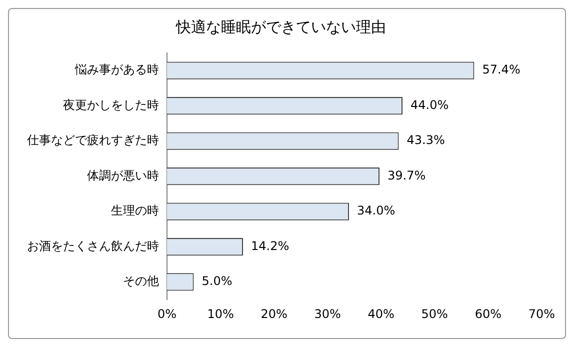 The image size is (574, 347). I want to click on x-tick-label: 20%, so click(274, 313).